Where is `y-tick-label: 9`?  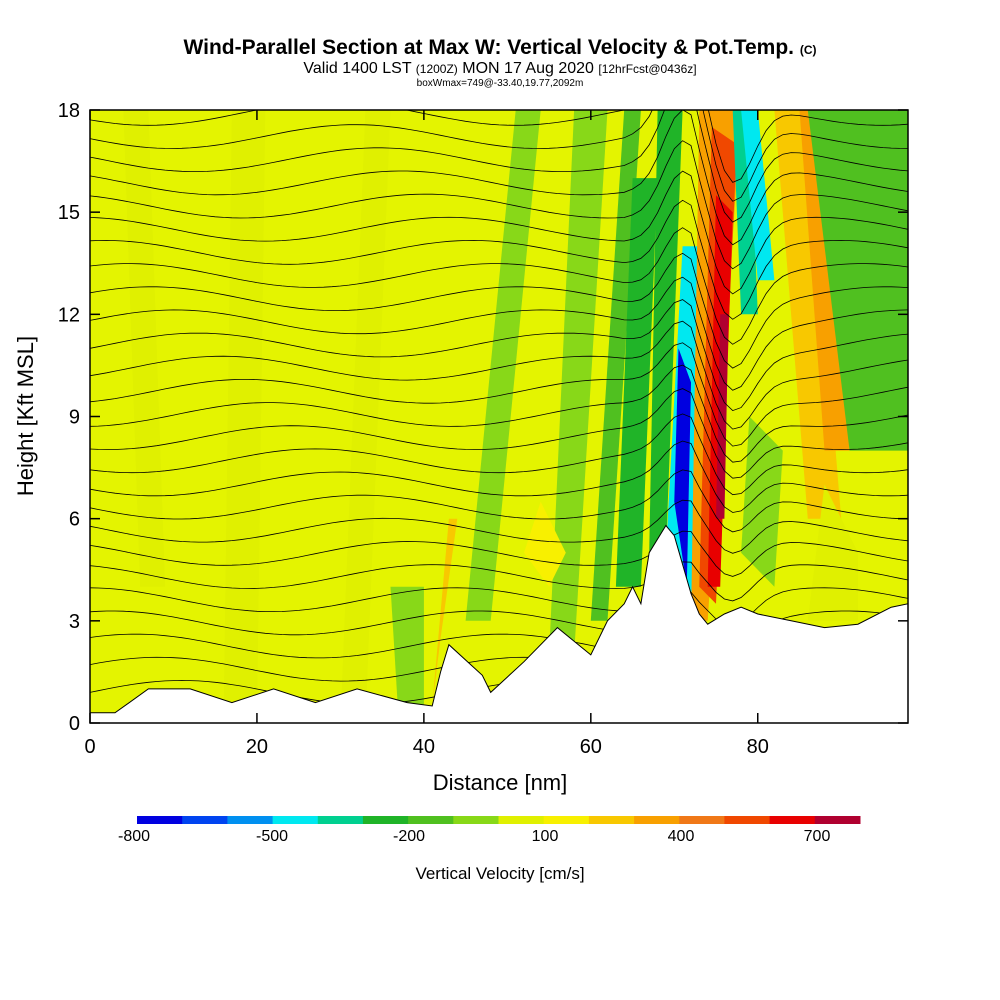 y-tick-label: 9 is located at coordinates (74, 418).